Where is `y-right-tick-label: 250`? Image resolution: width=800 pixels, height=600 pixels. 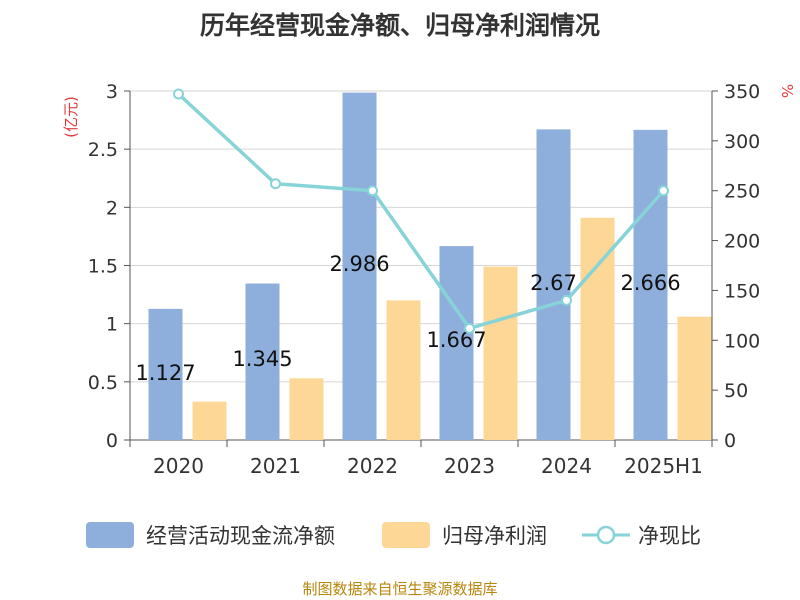 y-right-tick-label: 250 is located at coordinates (742, 192).